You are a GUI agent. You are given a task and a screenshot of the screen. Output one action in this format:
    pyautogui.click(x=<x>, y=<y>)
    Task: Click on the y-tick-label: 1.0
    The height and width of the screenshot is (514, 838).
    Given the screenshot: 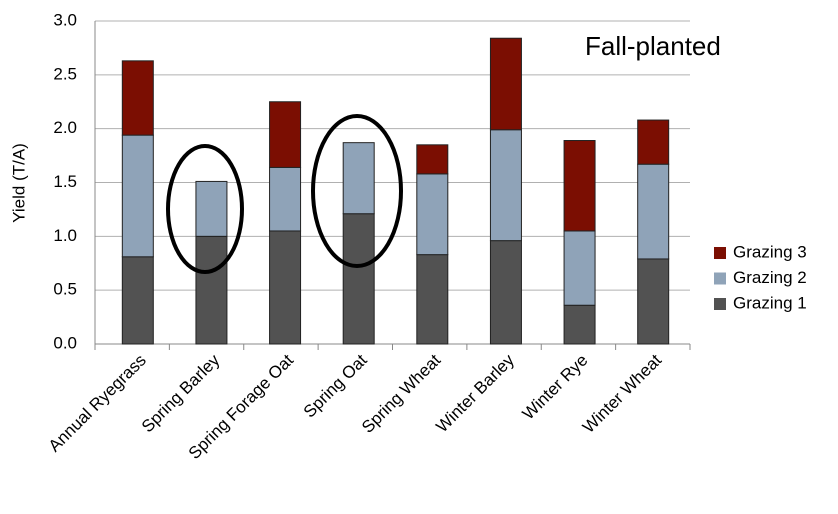 What is the action you would take?
    pyautogui.click(x=65, y=235)
    